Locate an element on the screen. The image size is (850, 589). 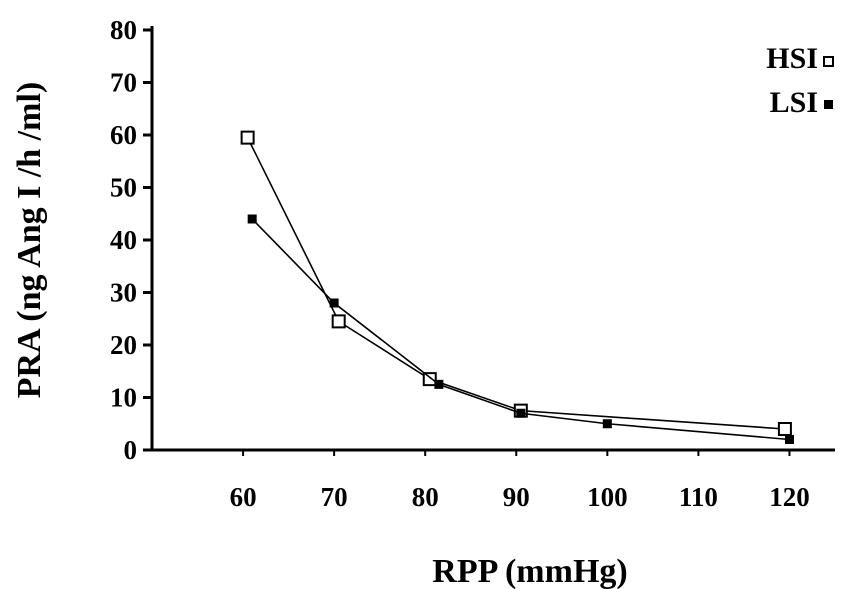
x-tick-label: 80 is located at coordinates (425, 497).